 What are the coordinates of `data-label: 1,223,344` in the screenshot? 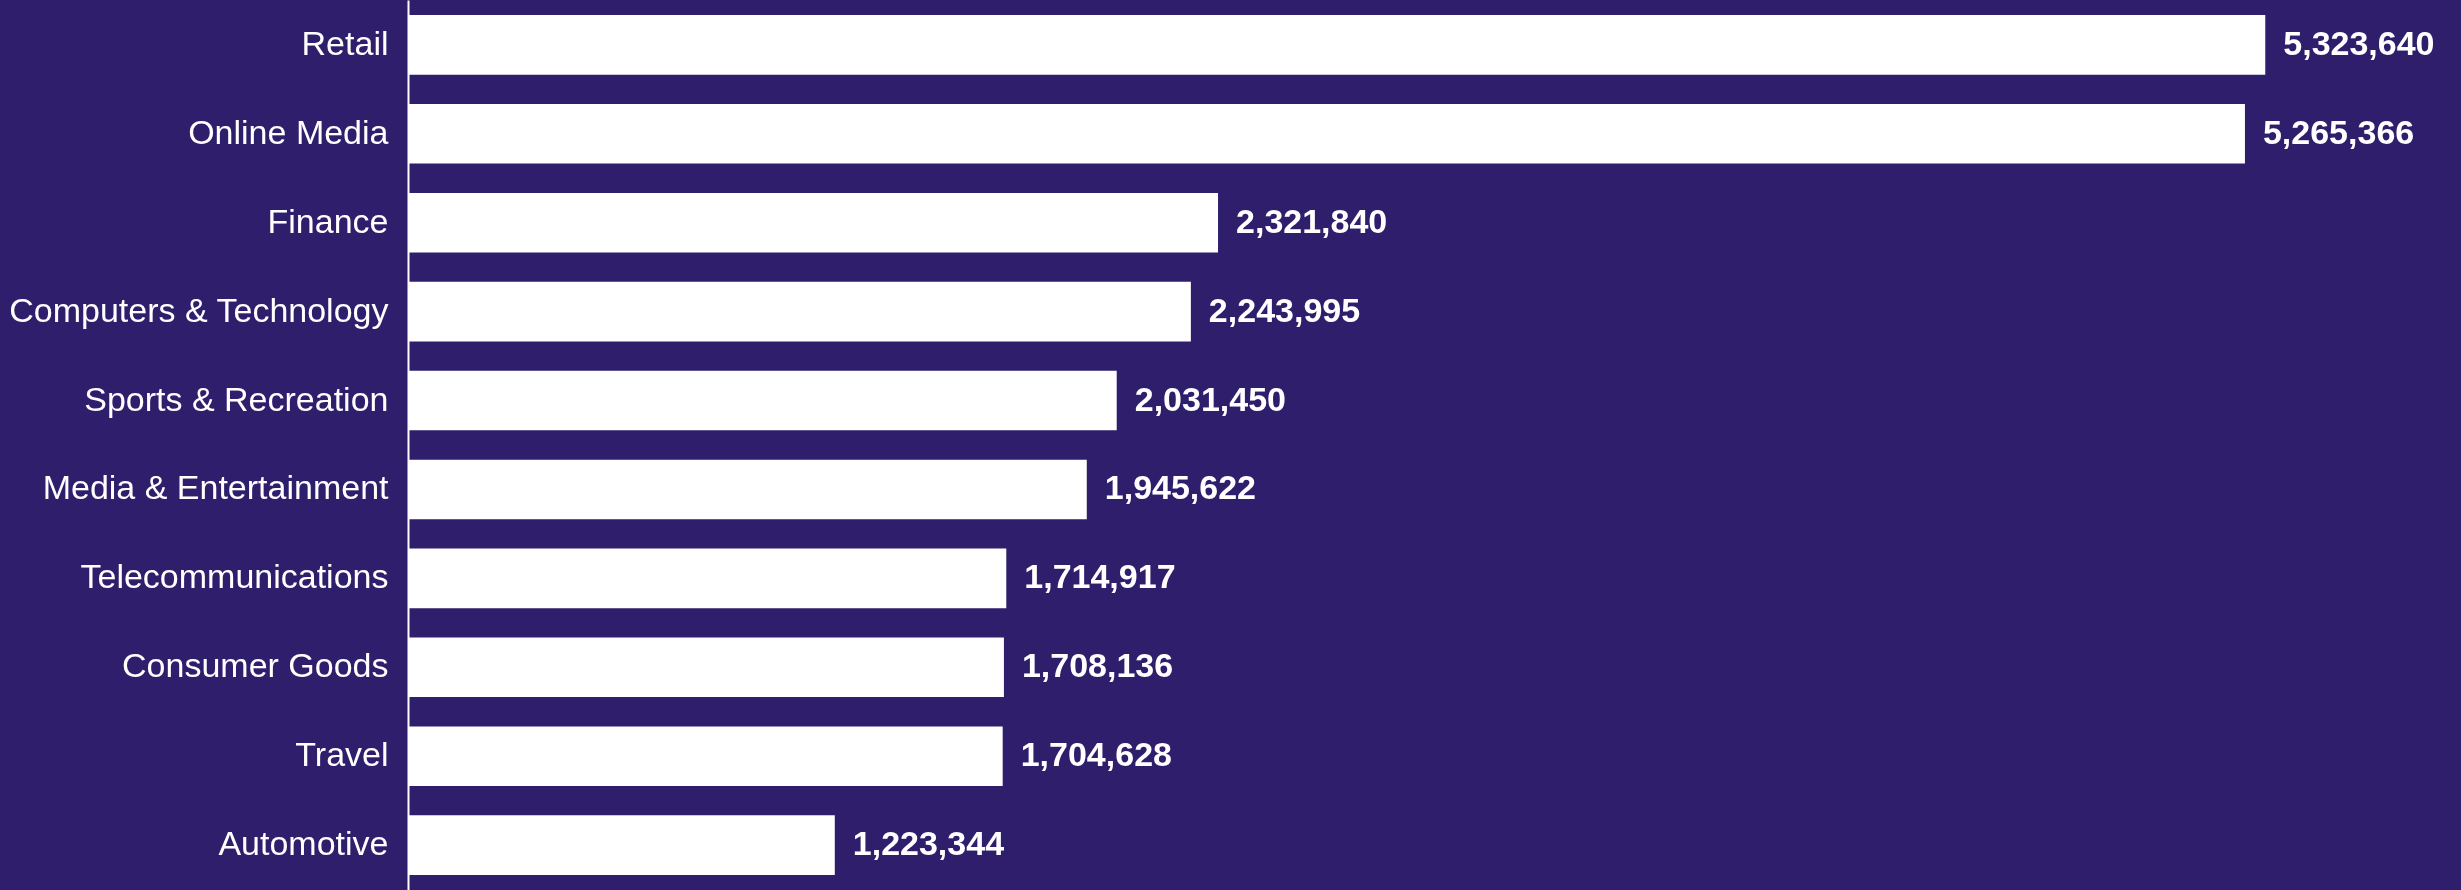 It's located at (928, 843).